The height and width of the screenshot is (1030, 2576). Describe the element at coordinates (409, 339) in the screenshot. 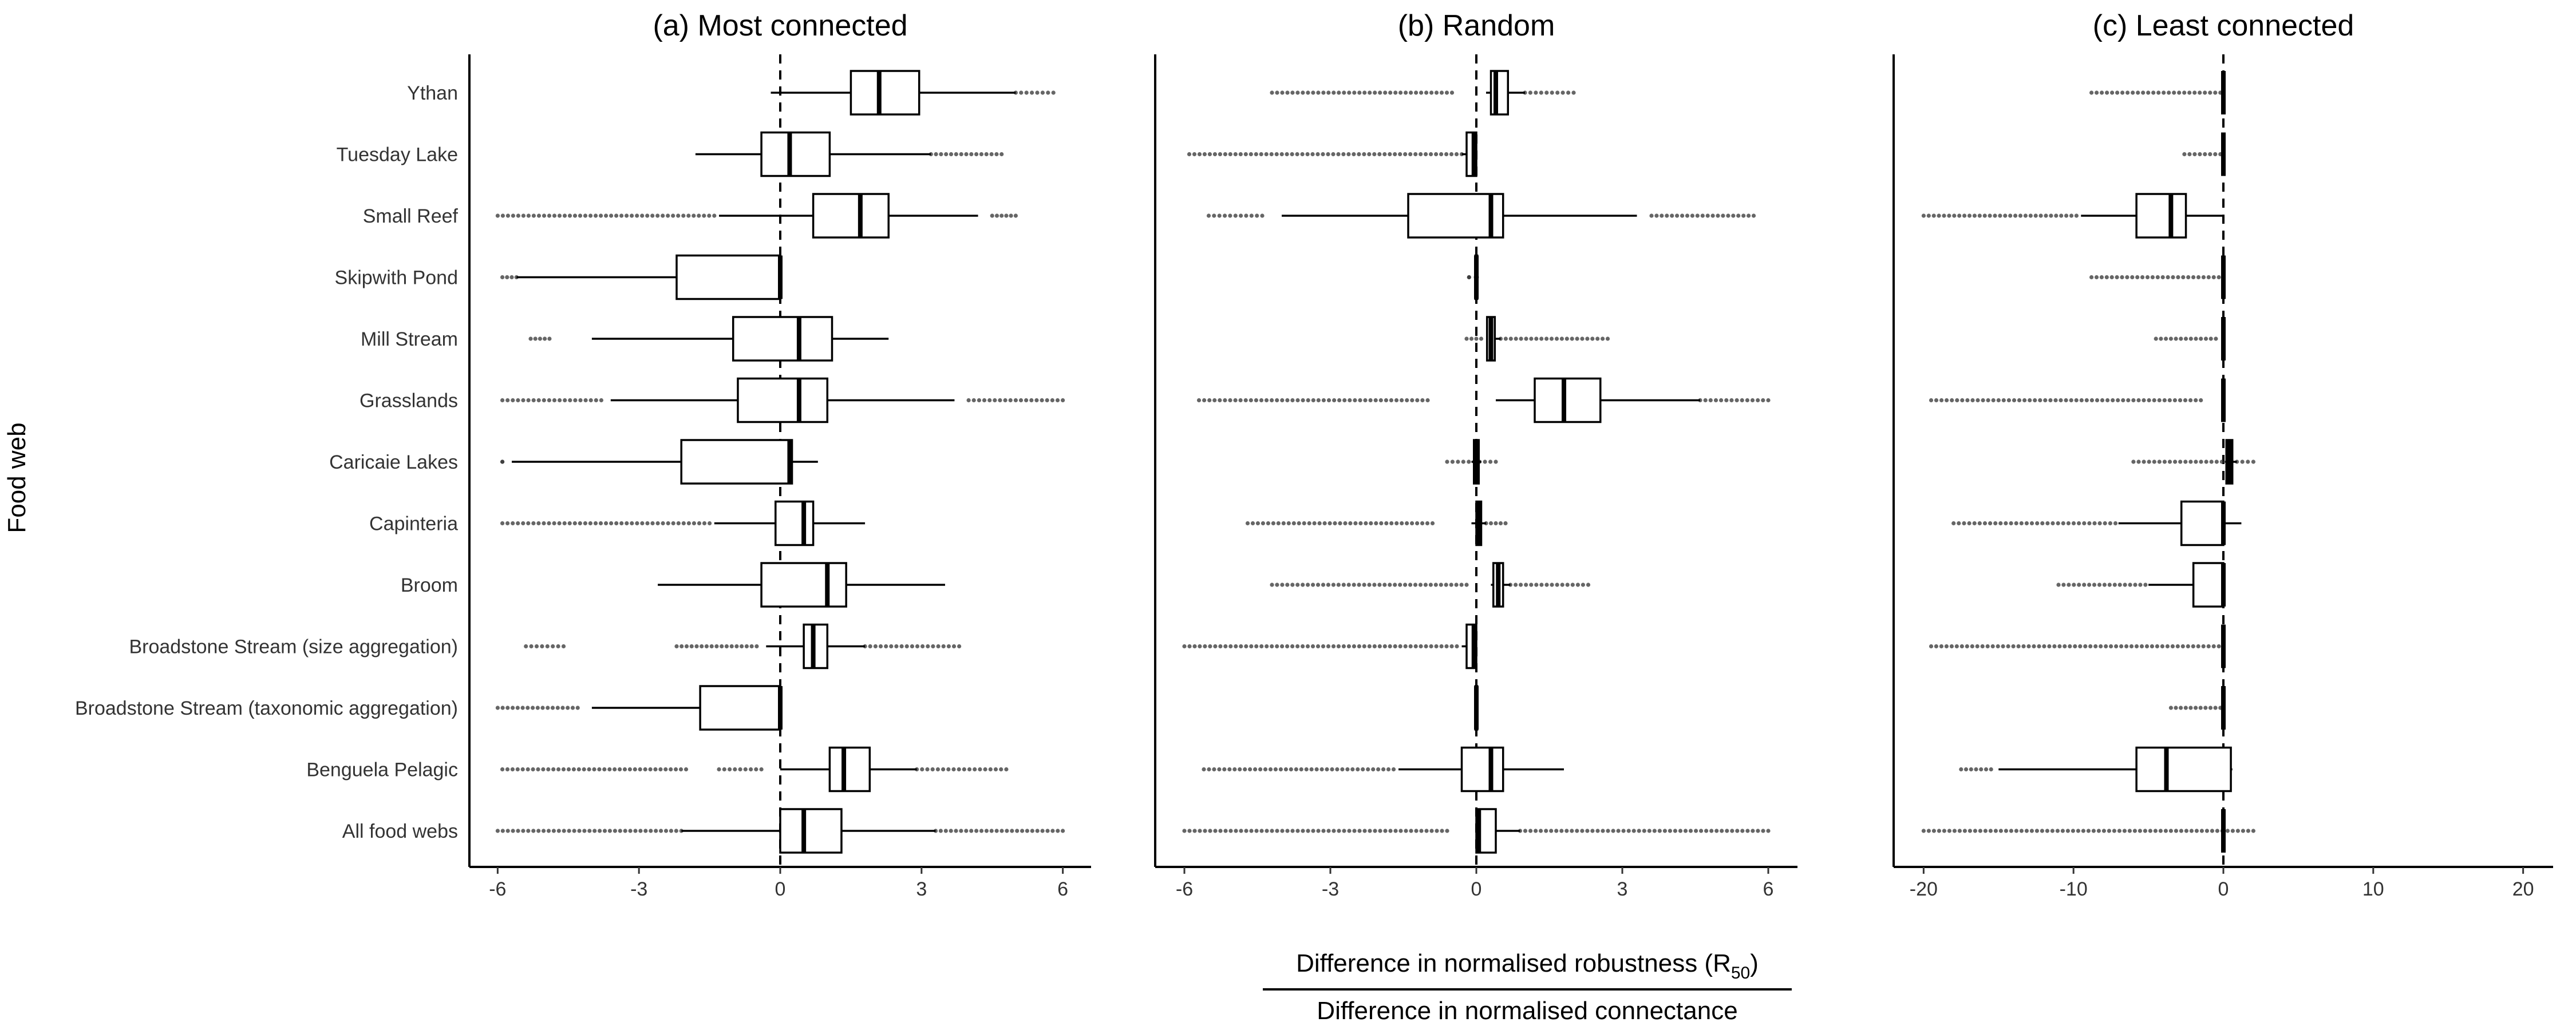

I see `row-label: Mill Stream` at that location.